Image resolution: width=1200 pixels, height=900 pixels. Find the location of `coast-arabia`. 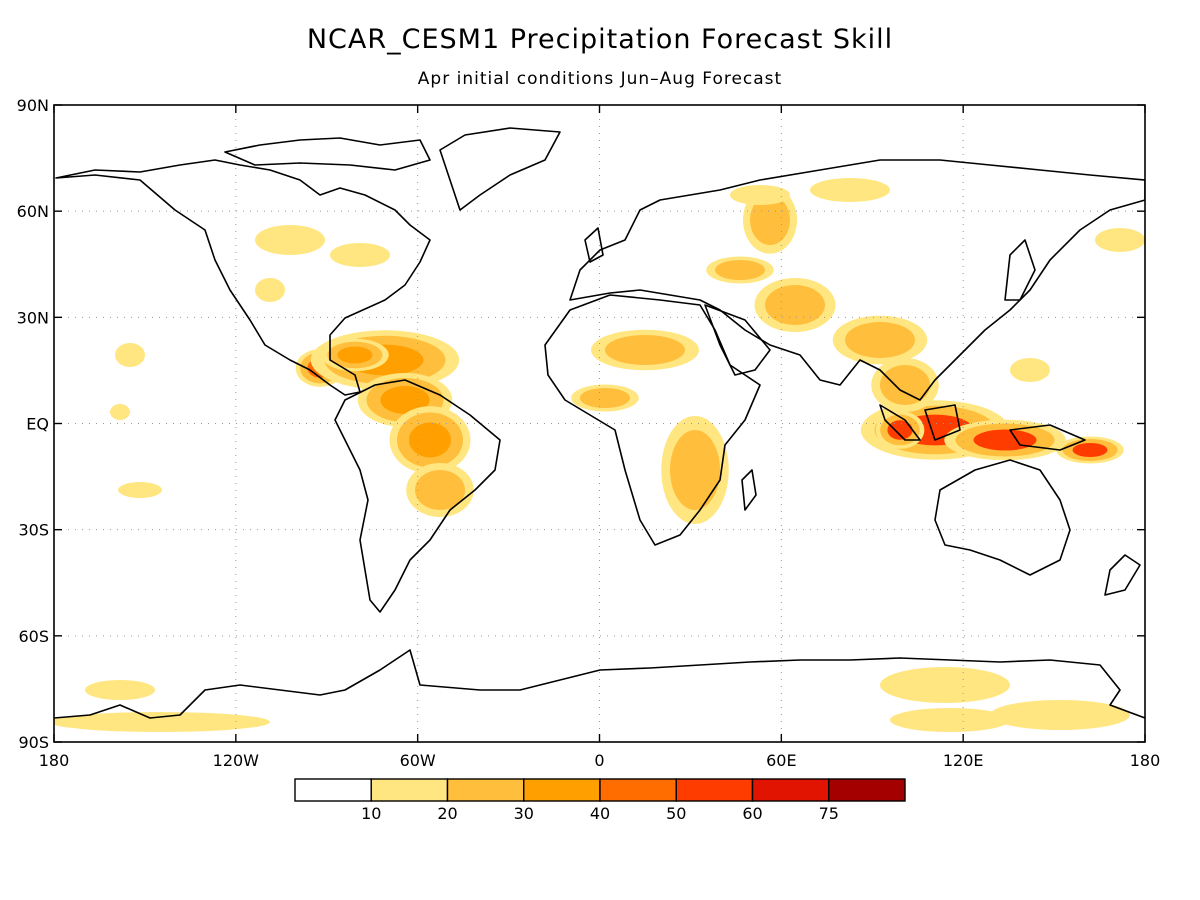

coast-arabia is located at coordinates (737, 340).